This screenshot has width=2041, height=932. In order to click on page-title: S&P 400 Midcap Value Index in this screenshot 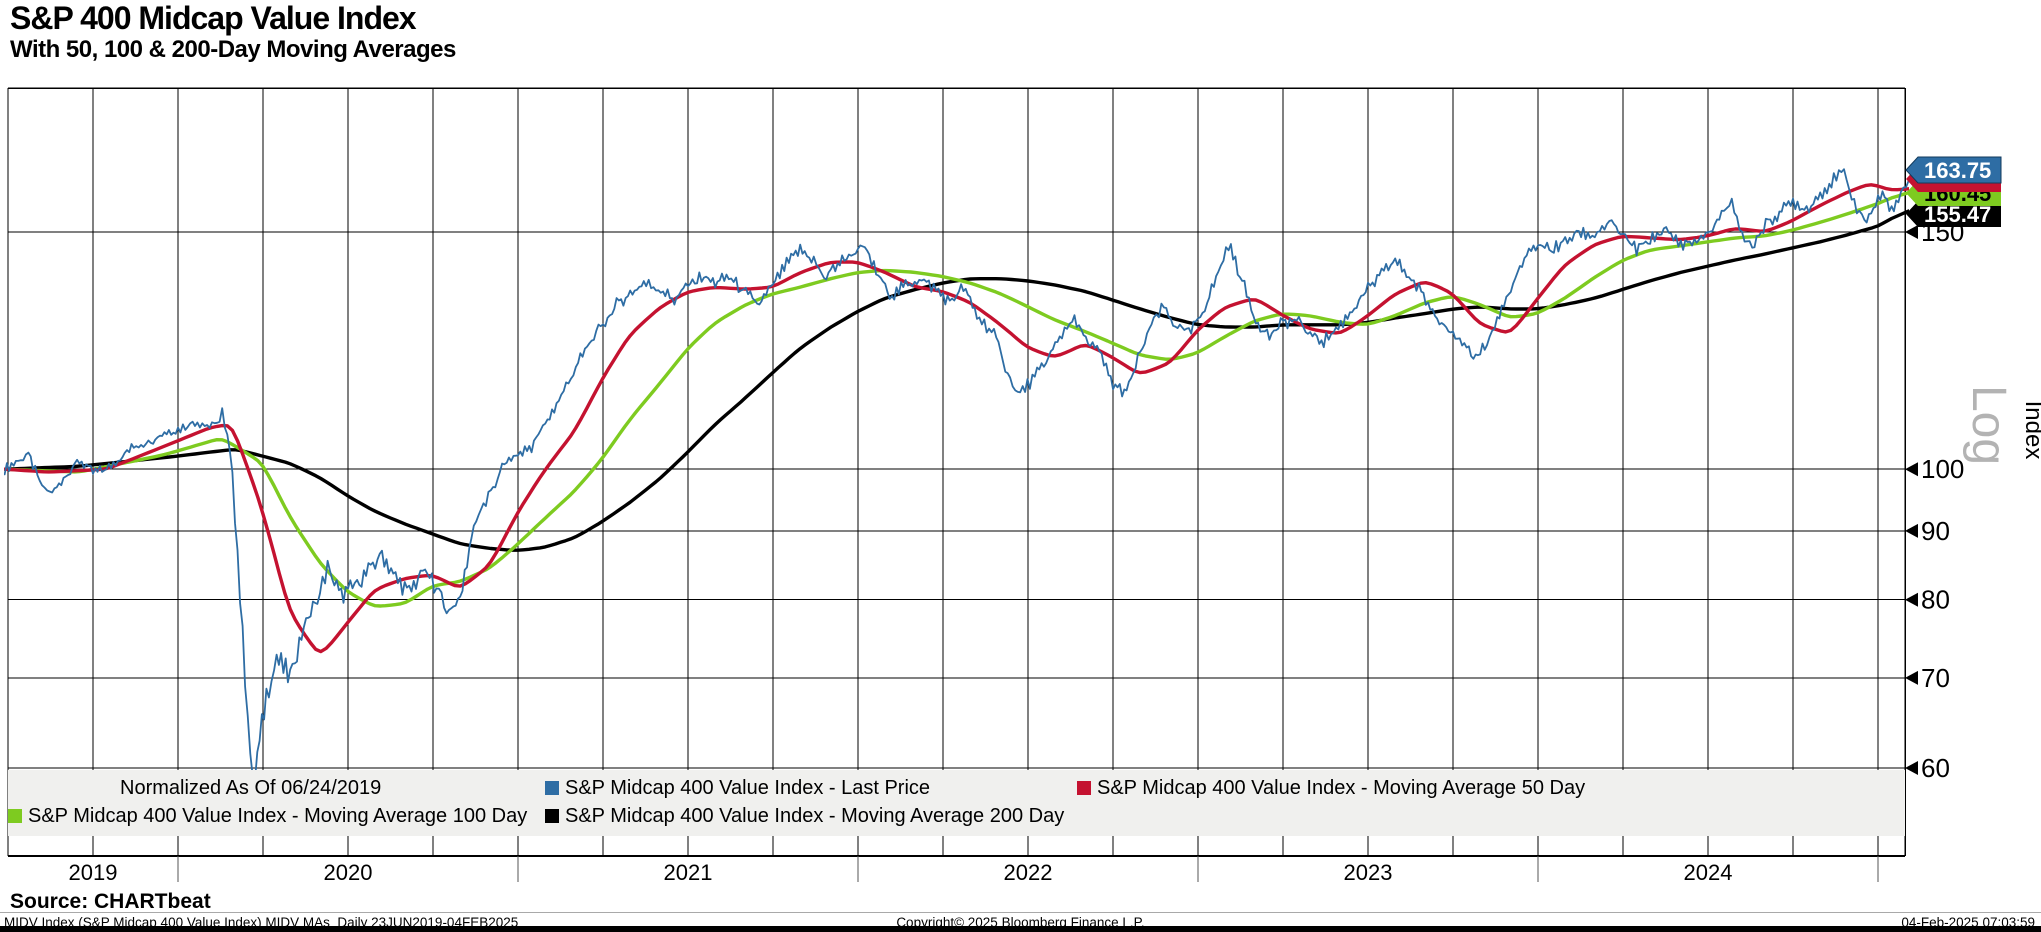, I will do `click(213, 18)`.